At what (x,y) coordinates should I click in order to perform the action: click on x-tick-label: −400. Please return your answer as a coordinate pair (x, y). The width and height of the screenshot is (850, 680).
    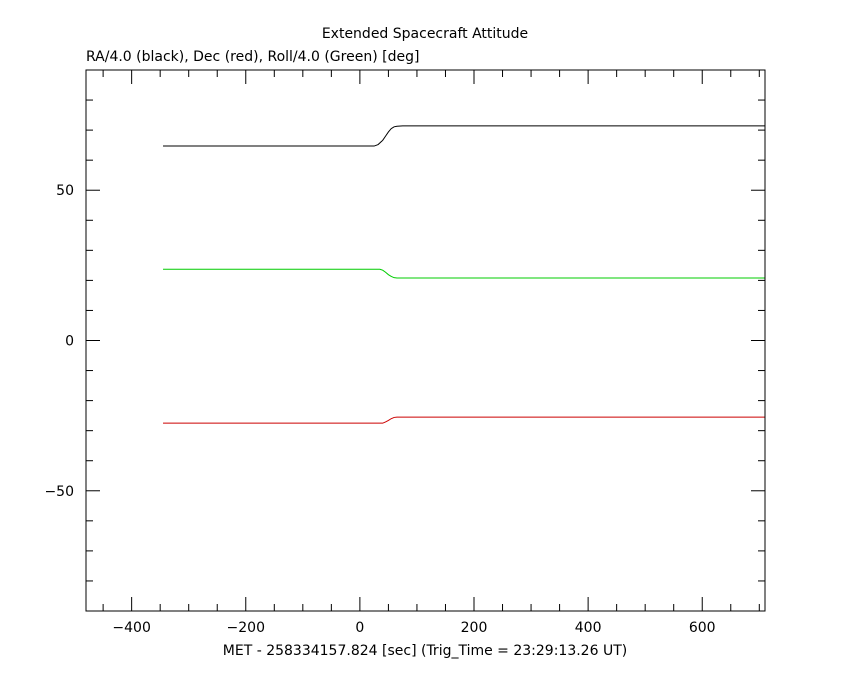
    Looking at the image, I should click on (131, 628).